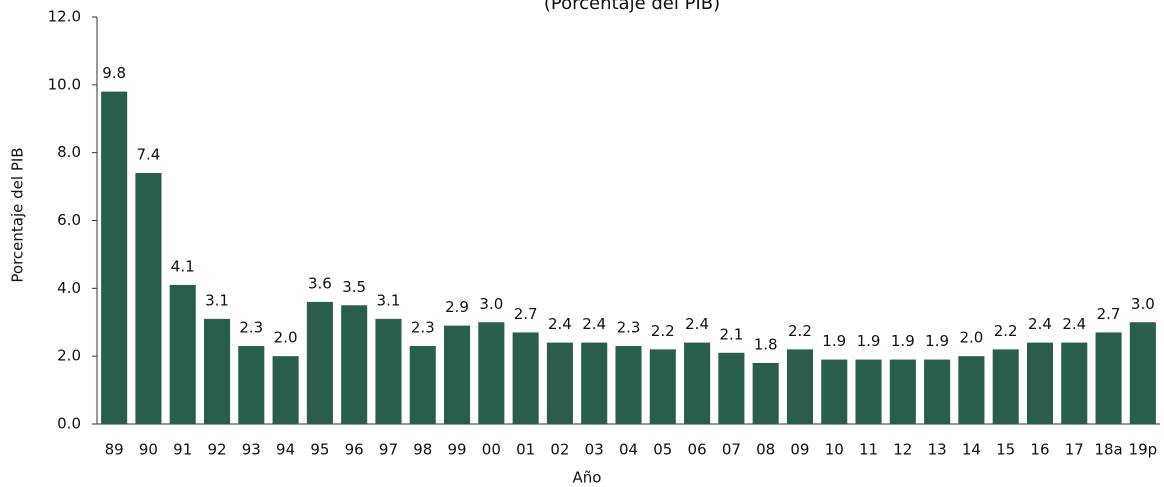 The image size is (1164, 487). Describe the element at coordinates (69, 220) in the screenshot. I see `y-tick-label: 6.0` at that location.